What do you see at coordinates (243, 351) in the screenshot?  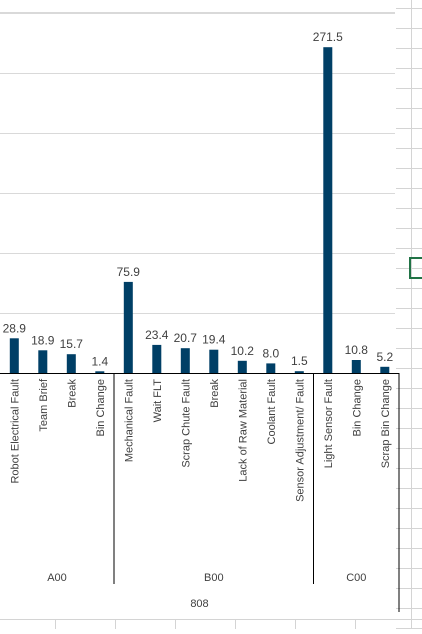 I see `data-label: 10.2` at bounding box center [243, 351].